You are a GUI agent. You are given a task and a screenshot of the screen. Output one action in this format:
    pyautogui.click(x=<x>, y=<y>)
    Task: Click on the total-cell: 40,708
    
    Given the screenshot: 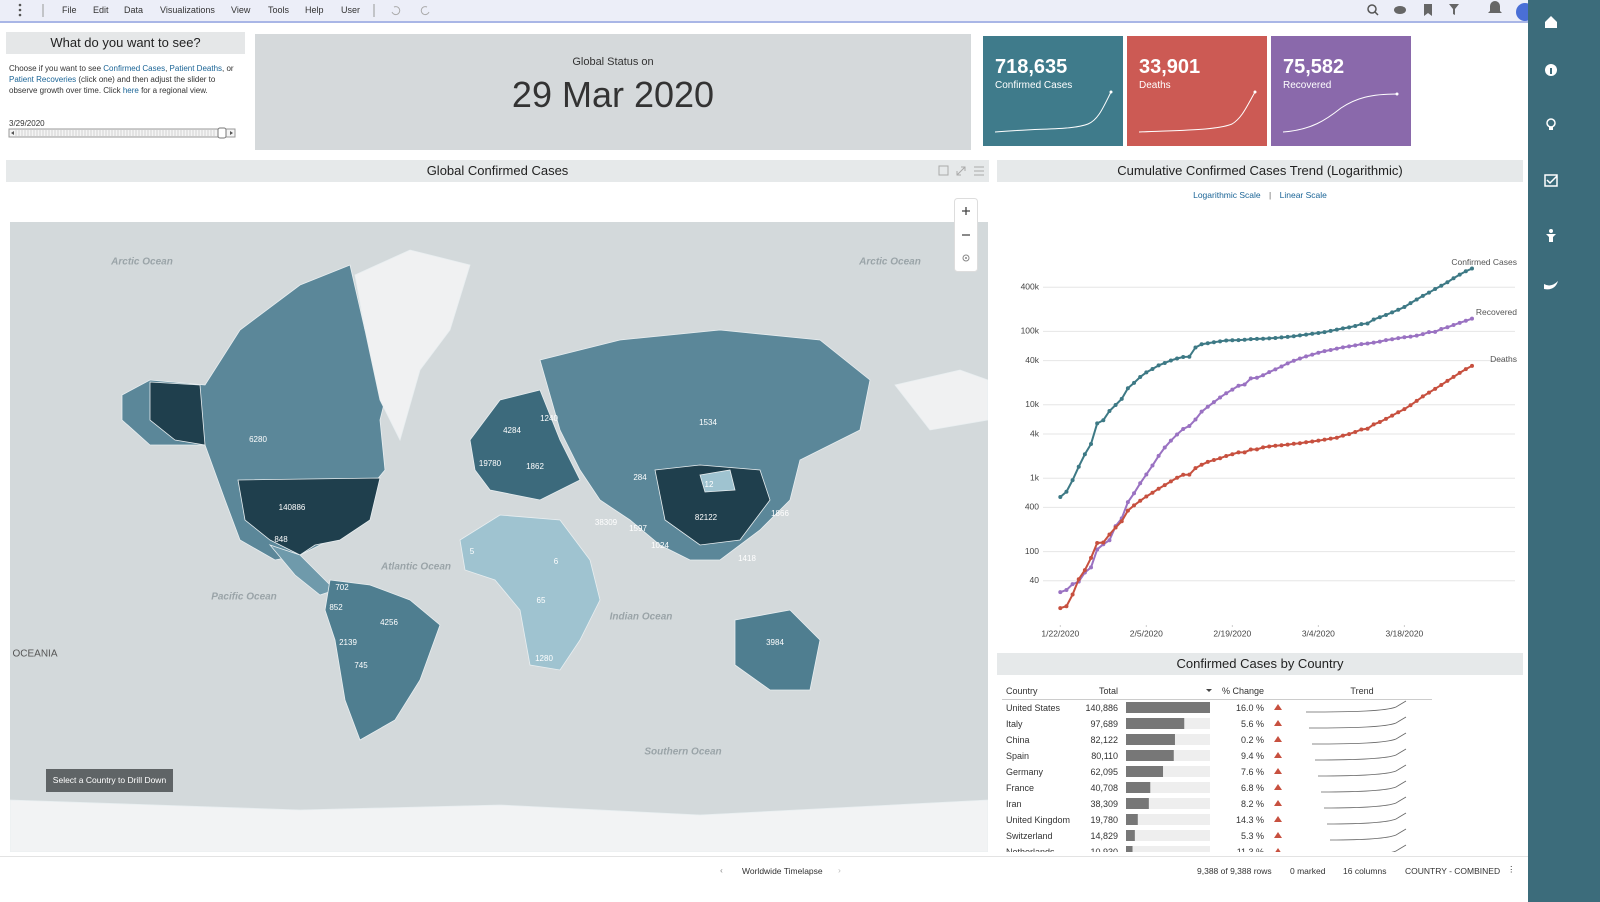 What is the action you would take?
    pyautogui.click(x=1104, y=788)
    